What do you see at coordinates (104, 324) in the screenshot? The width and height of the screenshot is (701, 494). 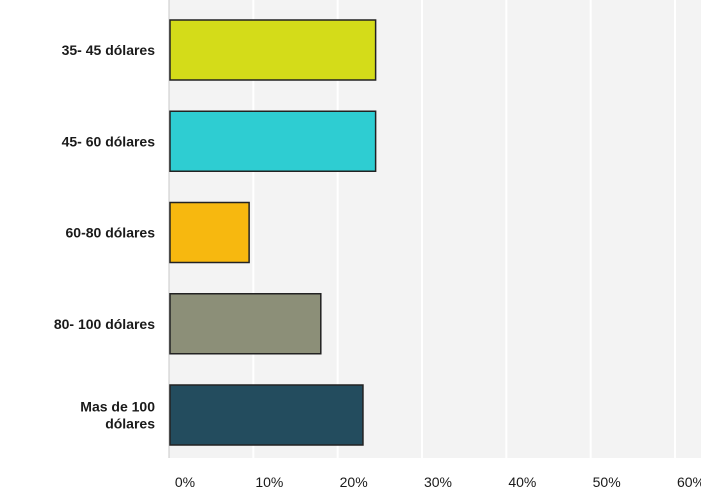 I see `category-label-4: 80- 100 dólares` at bounding box center [104, 324].